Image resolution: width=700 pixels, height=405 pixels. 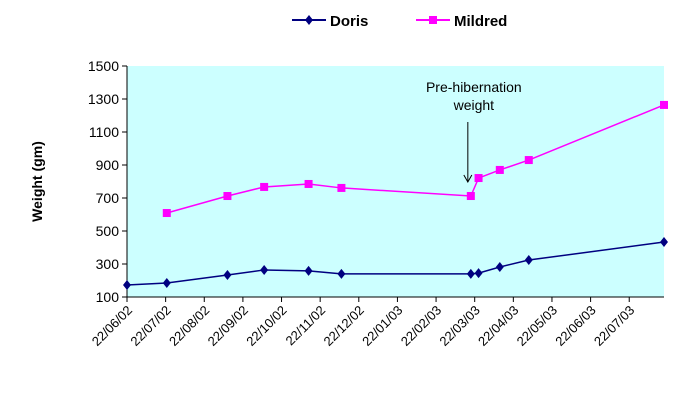 I want to click on y-tick-label: 1300, so click(x=103, y=99).